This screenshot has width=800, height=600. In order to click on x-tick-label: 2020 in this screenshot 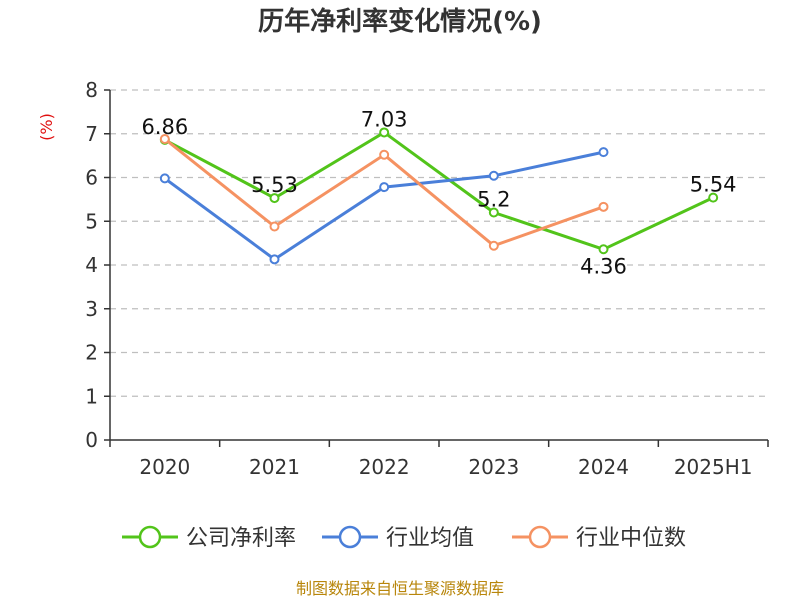, I will do `click(164, 467)`.